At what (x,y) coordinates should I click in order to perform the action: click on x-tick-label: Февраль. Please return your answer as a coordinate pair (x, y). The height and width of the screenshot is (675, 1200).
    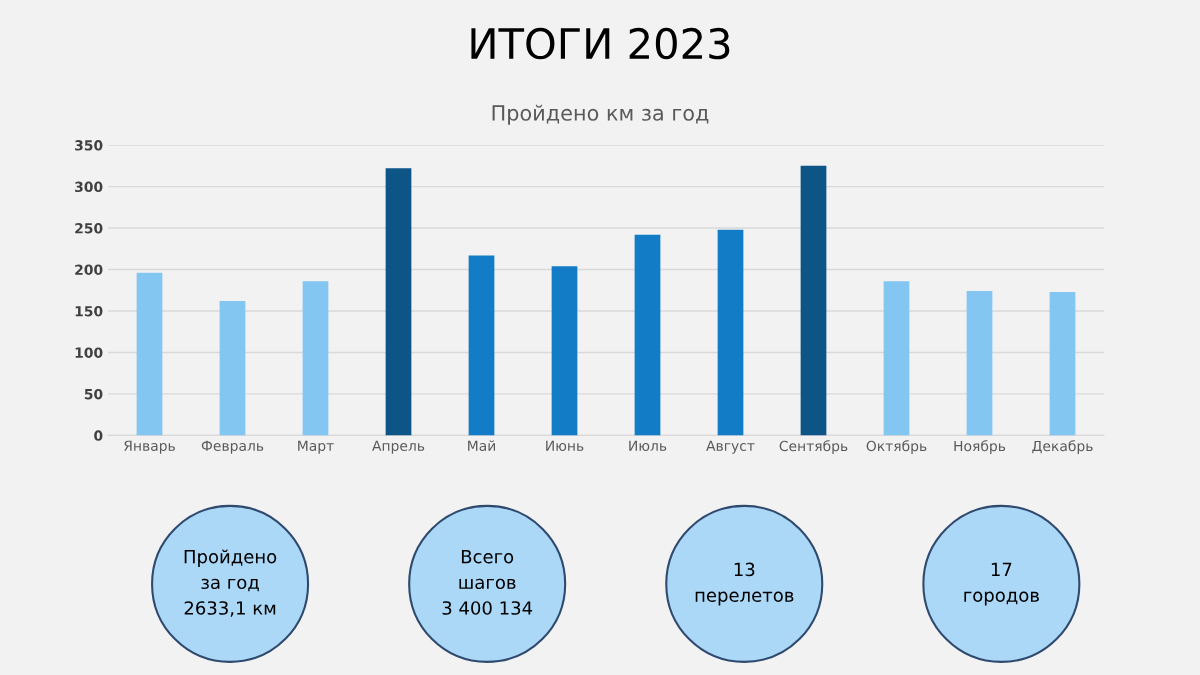
    Looking at the image, I should click on (232, 447).